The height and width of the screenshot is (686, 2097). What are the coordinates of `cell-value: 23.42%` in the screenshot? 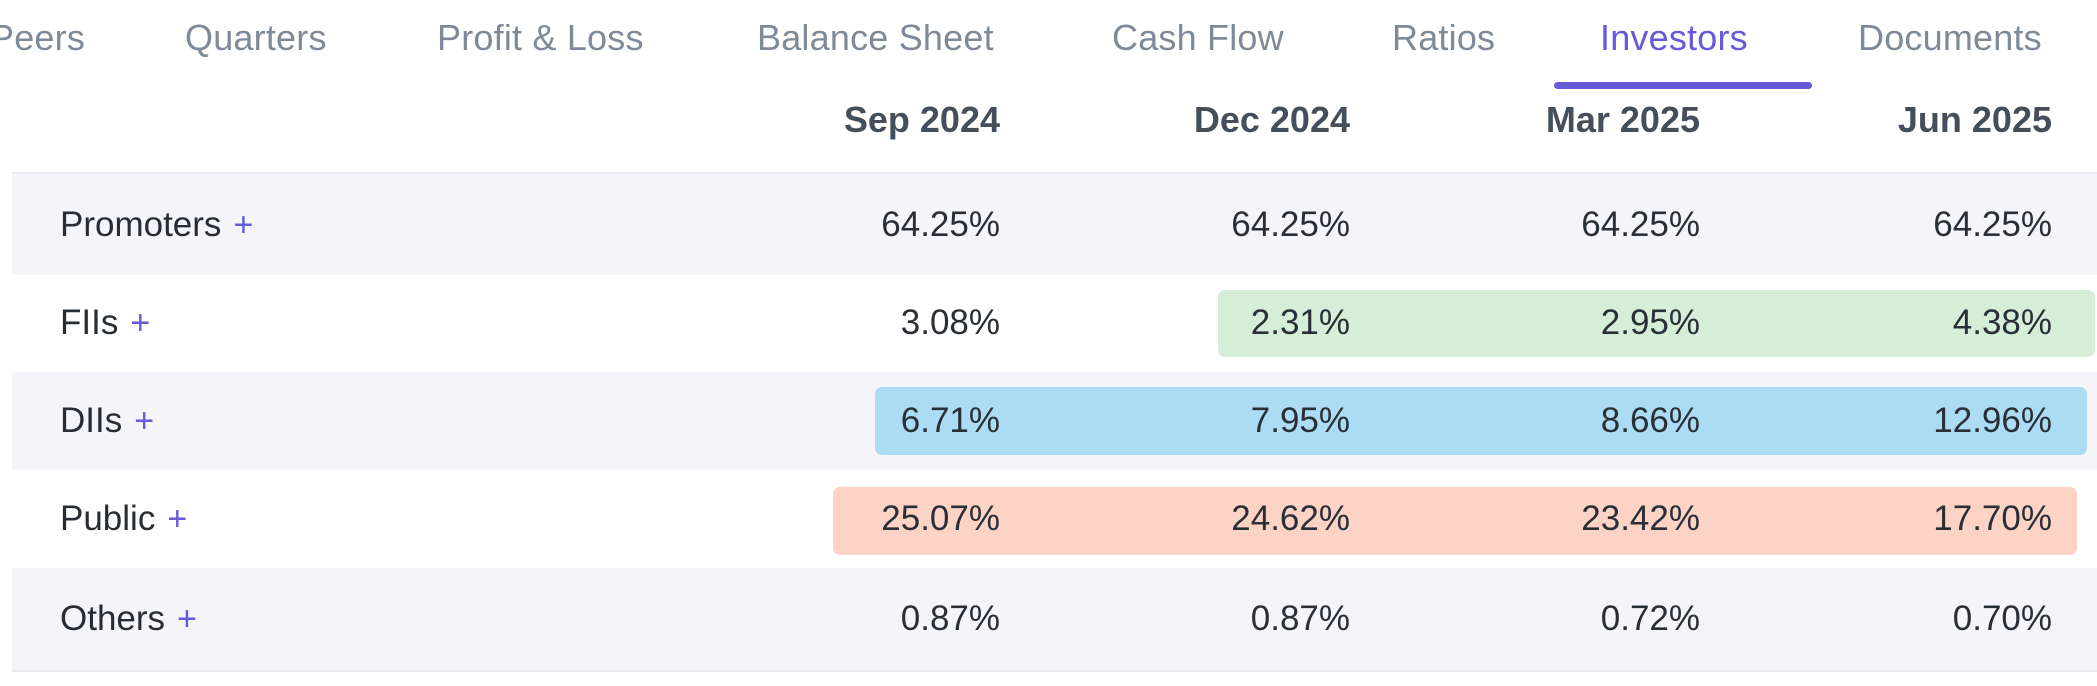 It's located at (1640, 518).